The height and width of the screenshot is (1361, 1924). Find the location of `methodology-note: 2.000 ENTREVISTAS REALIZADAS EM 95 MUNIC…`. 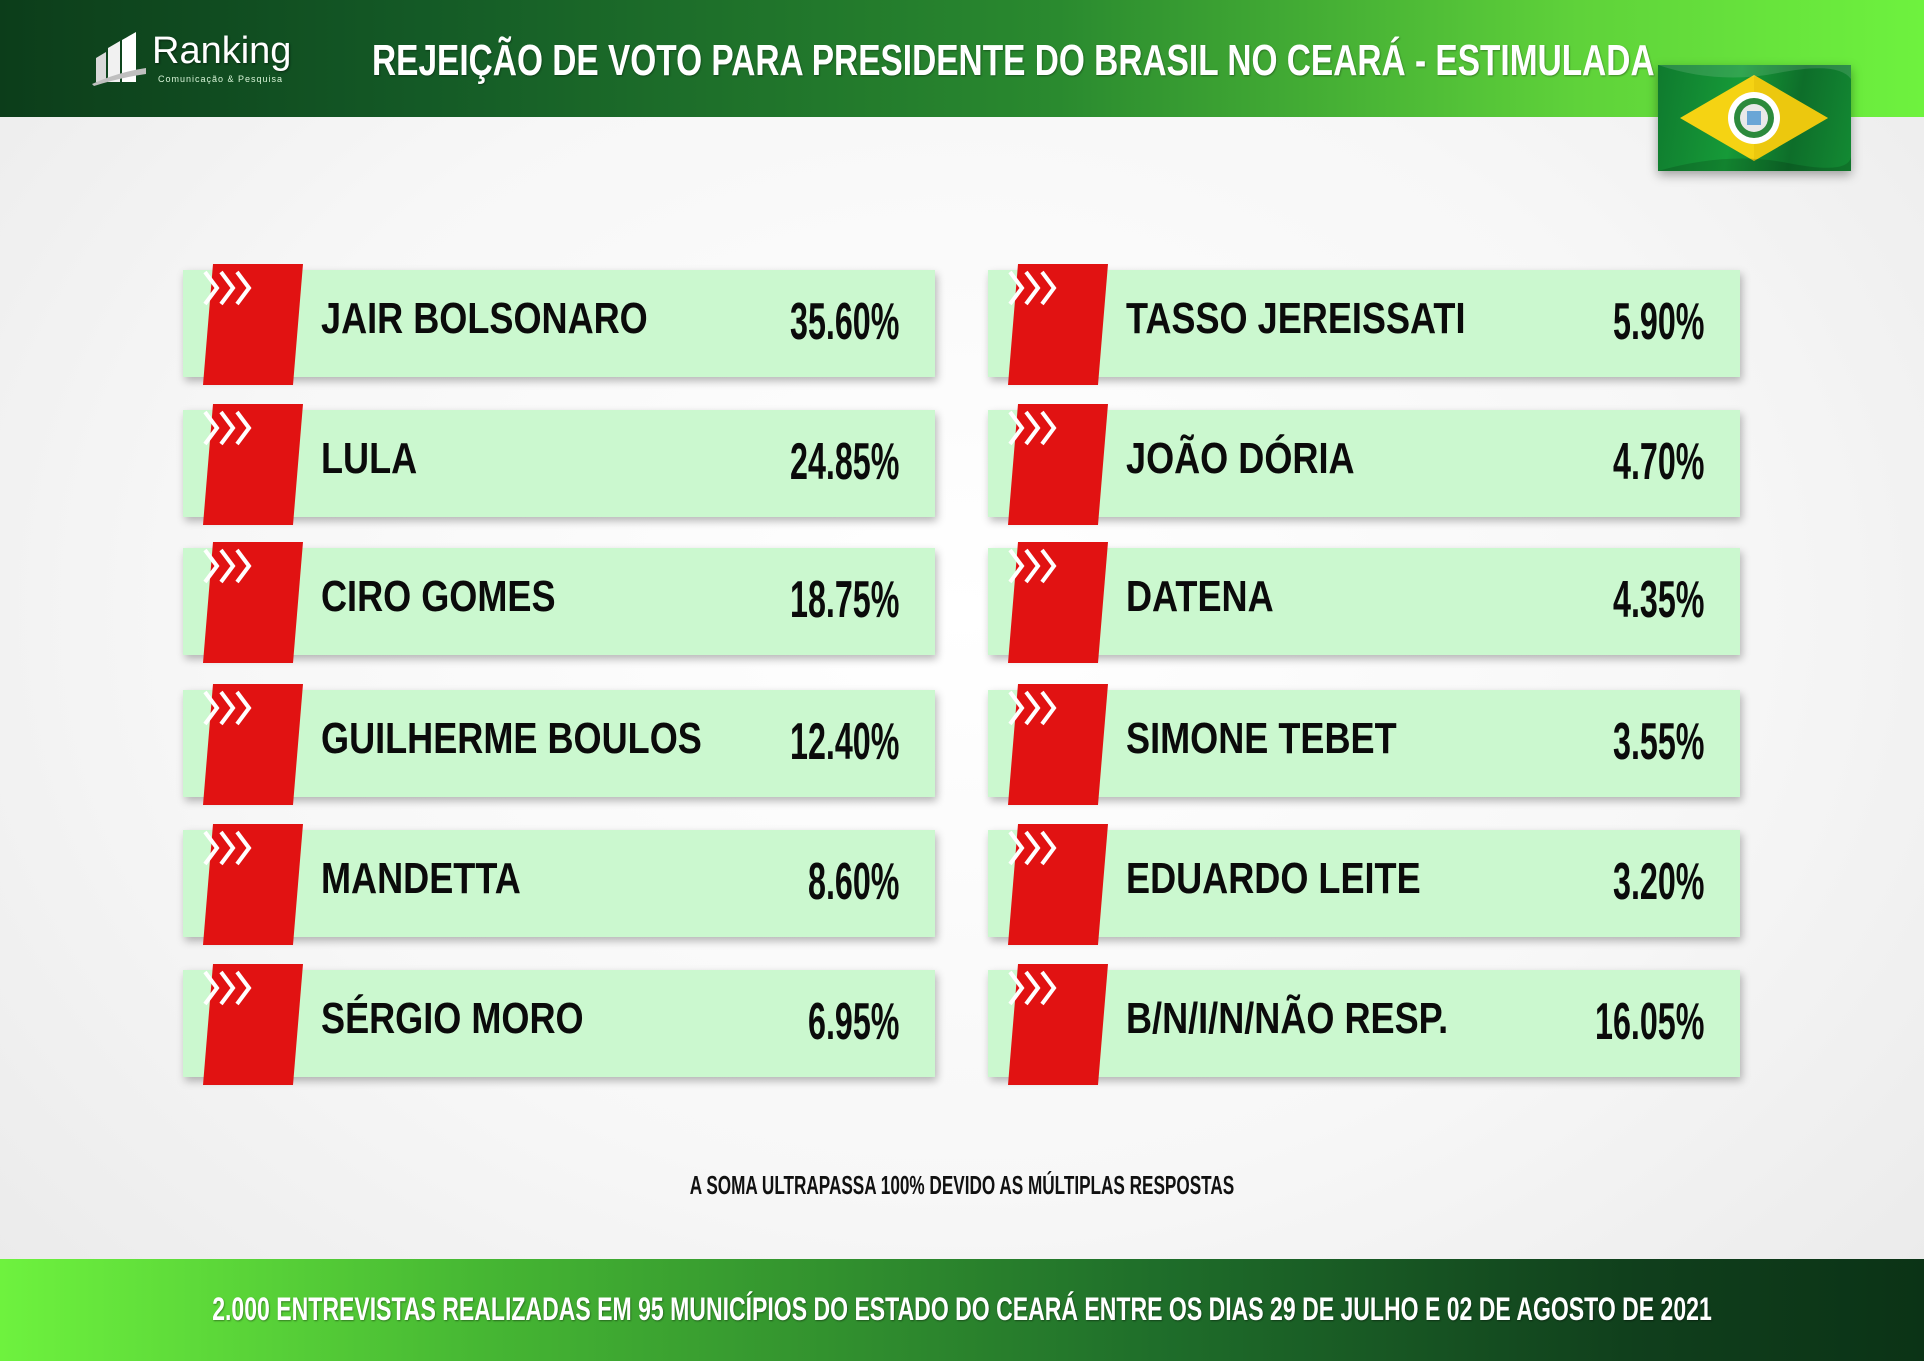

methodology-note: 2.000 ENTREVISTAS REALIZADAS EM 95 MUNIC… is located at coordinates (962, 1309).